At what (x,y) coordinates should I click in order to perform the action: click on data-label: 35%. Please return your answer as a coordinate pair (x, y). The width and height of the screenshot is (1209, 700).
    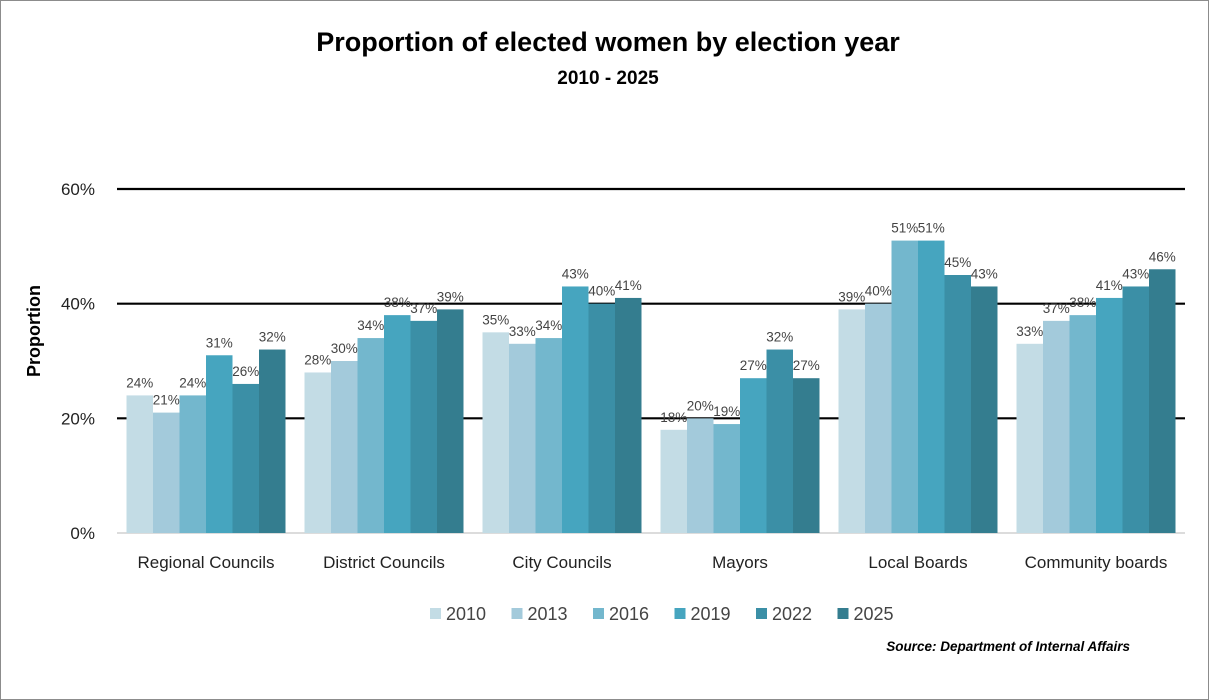
    Looking at the image, I should click on (495, 319).